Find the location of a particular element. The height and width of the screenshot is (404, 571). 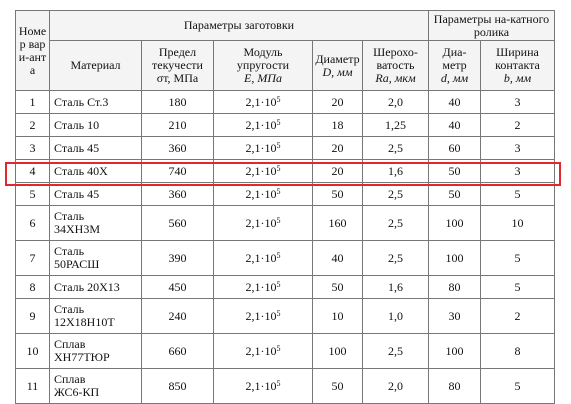

table-row: 7 Сталь 50РАСШ 390 2,1·105 40 2,5 100 5 is located at coordinates (285, 258).